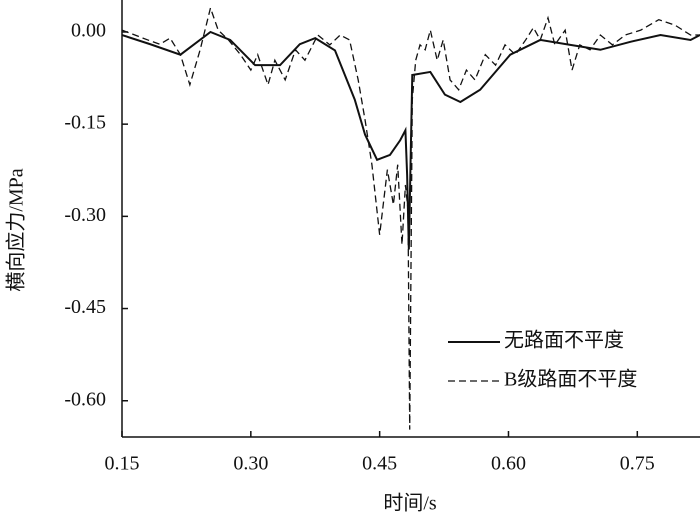 The width and height of the screenshot is (700, 519). What do you see at coordinates (85, 307) in the screenshot?
I see `y-tick-label: -0.45` at bounding box center [85, 307].